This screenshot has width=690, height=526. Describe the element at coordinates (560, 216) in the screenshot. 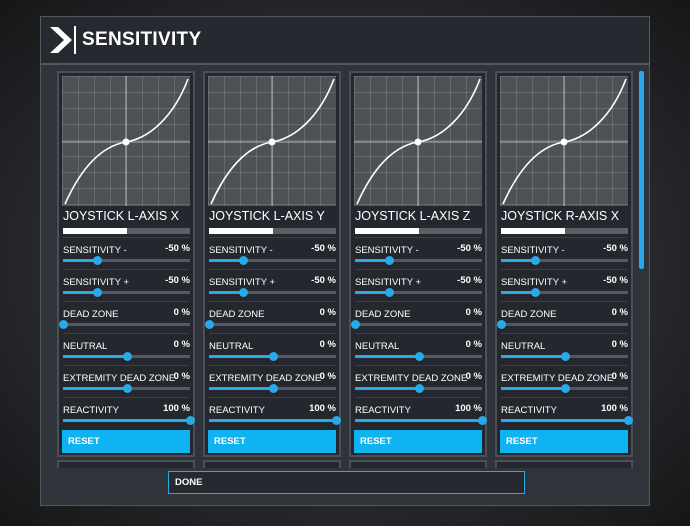

I see `axis-name: JOYSTICK R-AXIS X` at that location.